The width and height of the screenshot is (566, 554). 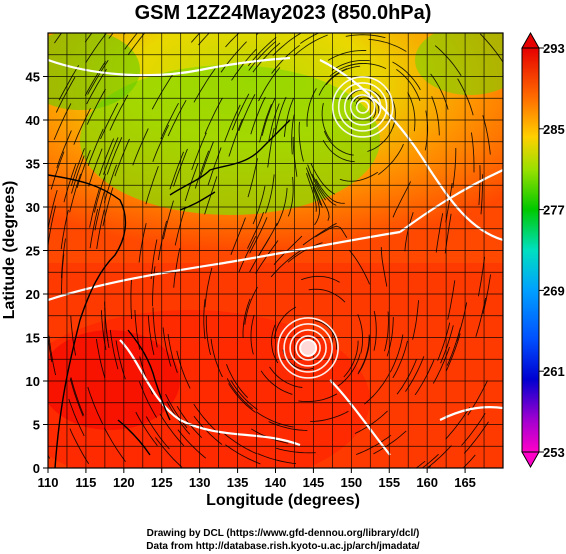 I want to click on colorbar-tick-label: 269, so click(x=554, y=290).